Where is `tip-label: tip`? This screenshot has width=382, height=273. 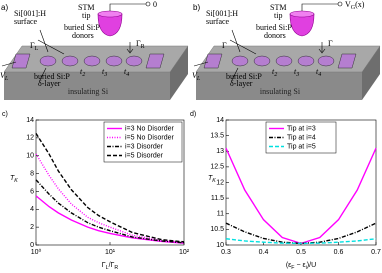 tip-label: tip is located at coordinates (278, 15).